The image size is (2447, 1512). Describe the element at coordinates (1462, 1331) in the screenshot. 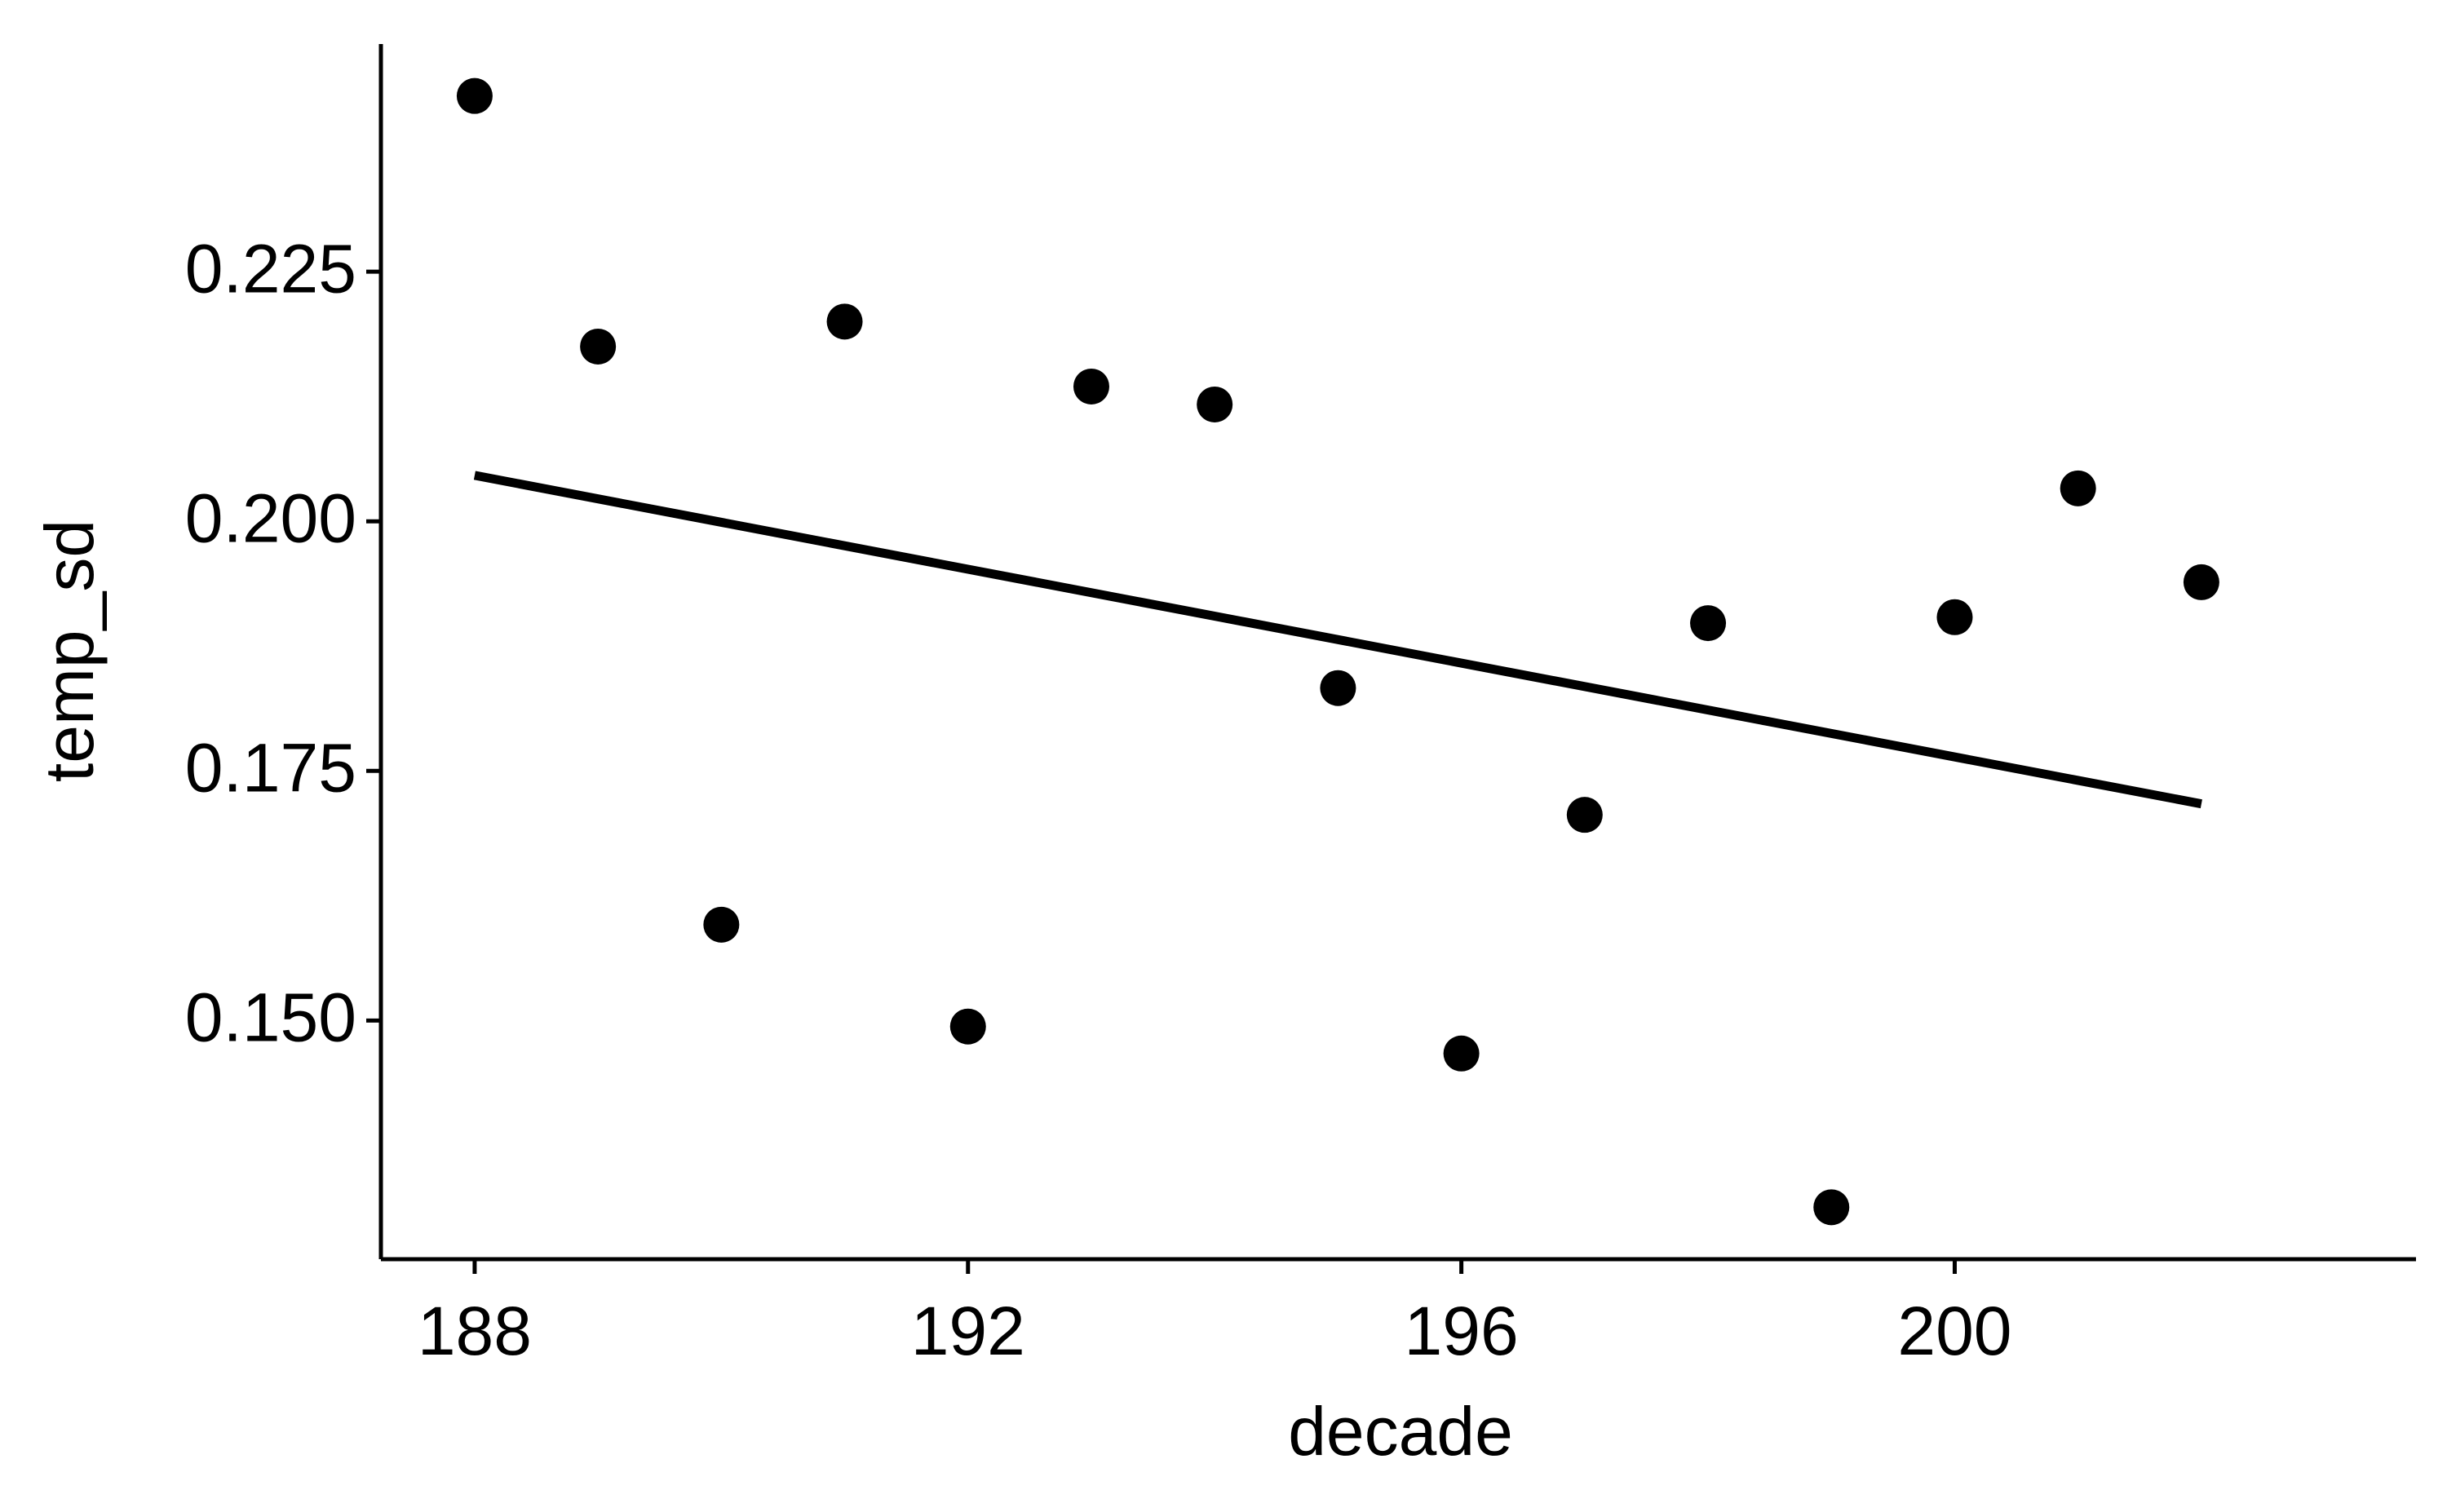

I see `x-tick-label: 196` at that location.